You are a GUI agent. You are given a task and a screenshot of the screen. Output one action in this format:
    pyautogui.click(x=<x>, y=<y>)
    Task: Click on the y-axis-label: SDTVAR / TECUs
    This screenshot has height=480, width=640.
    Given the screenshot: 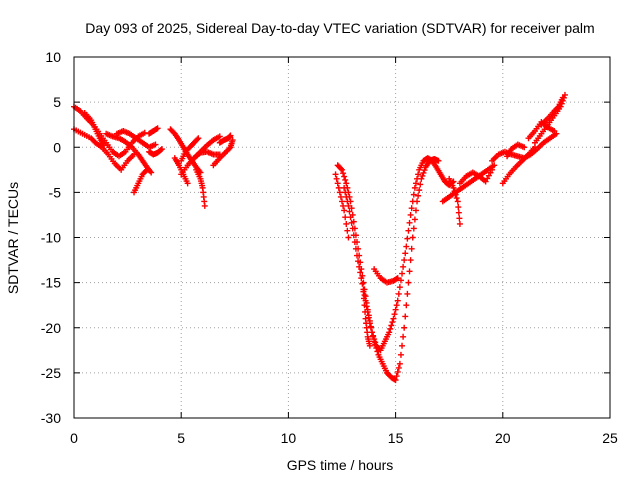 What is the action you would take?
    pyautogui.click(x=13, y=238)
    